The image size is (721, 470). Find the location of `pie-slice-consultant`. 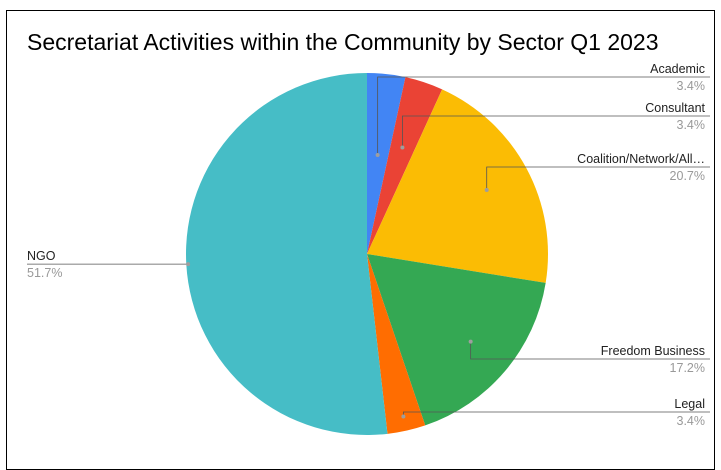

pie-slice-consultant is located at coordinates (405, 165).